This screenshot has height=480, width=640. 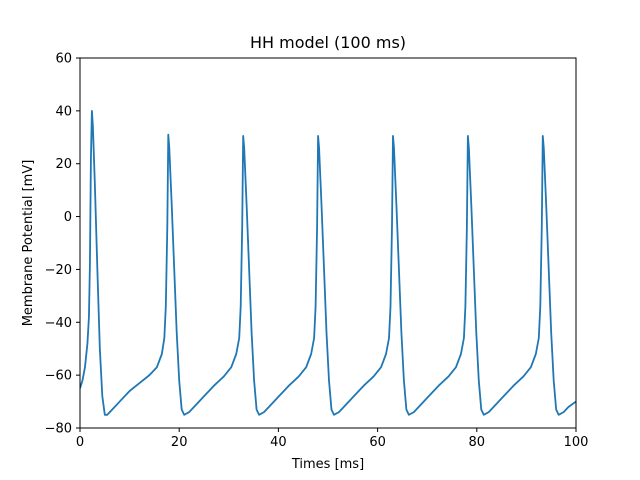 I want to click on y-tick-label: −20, so click(x=58, y=270).